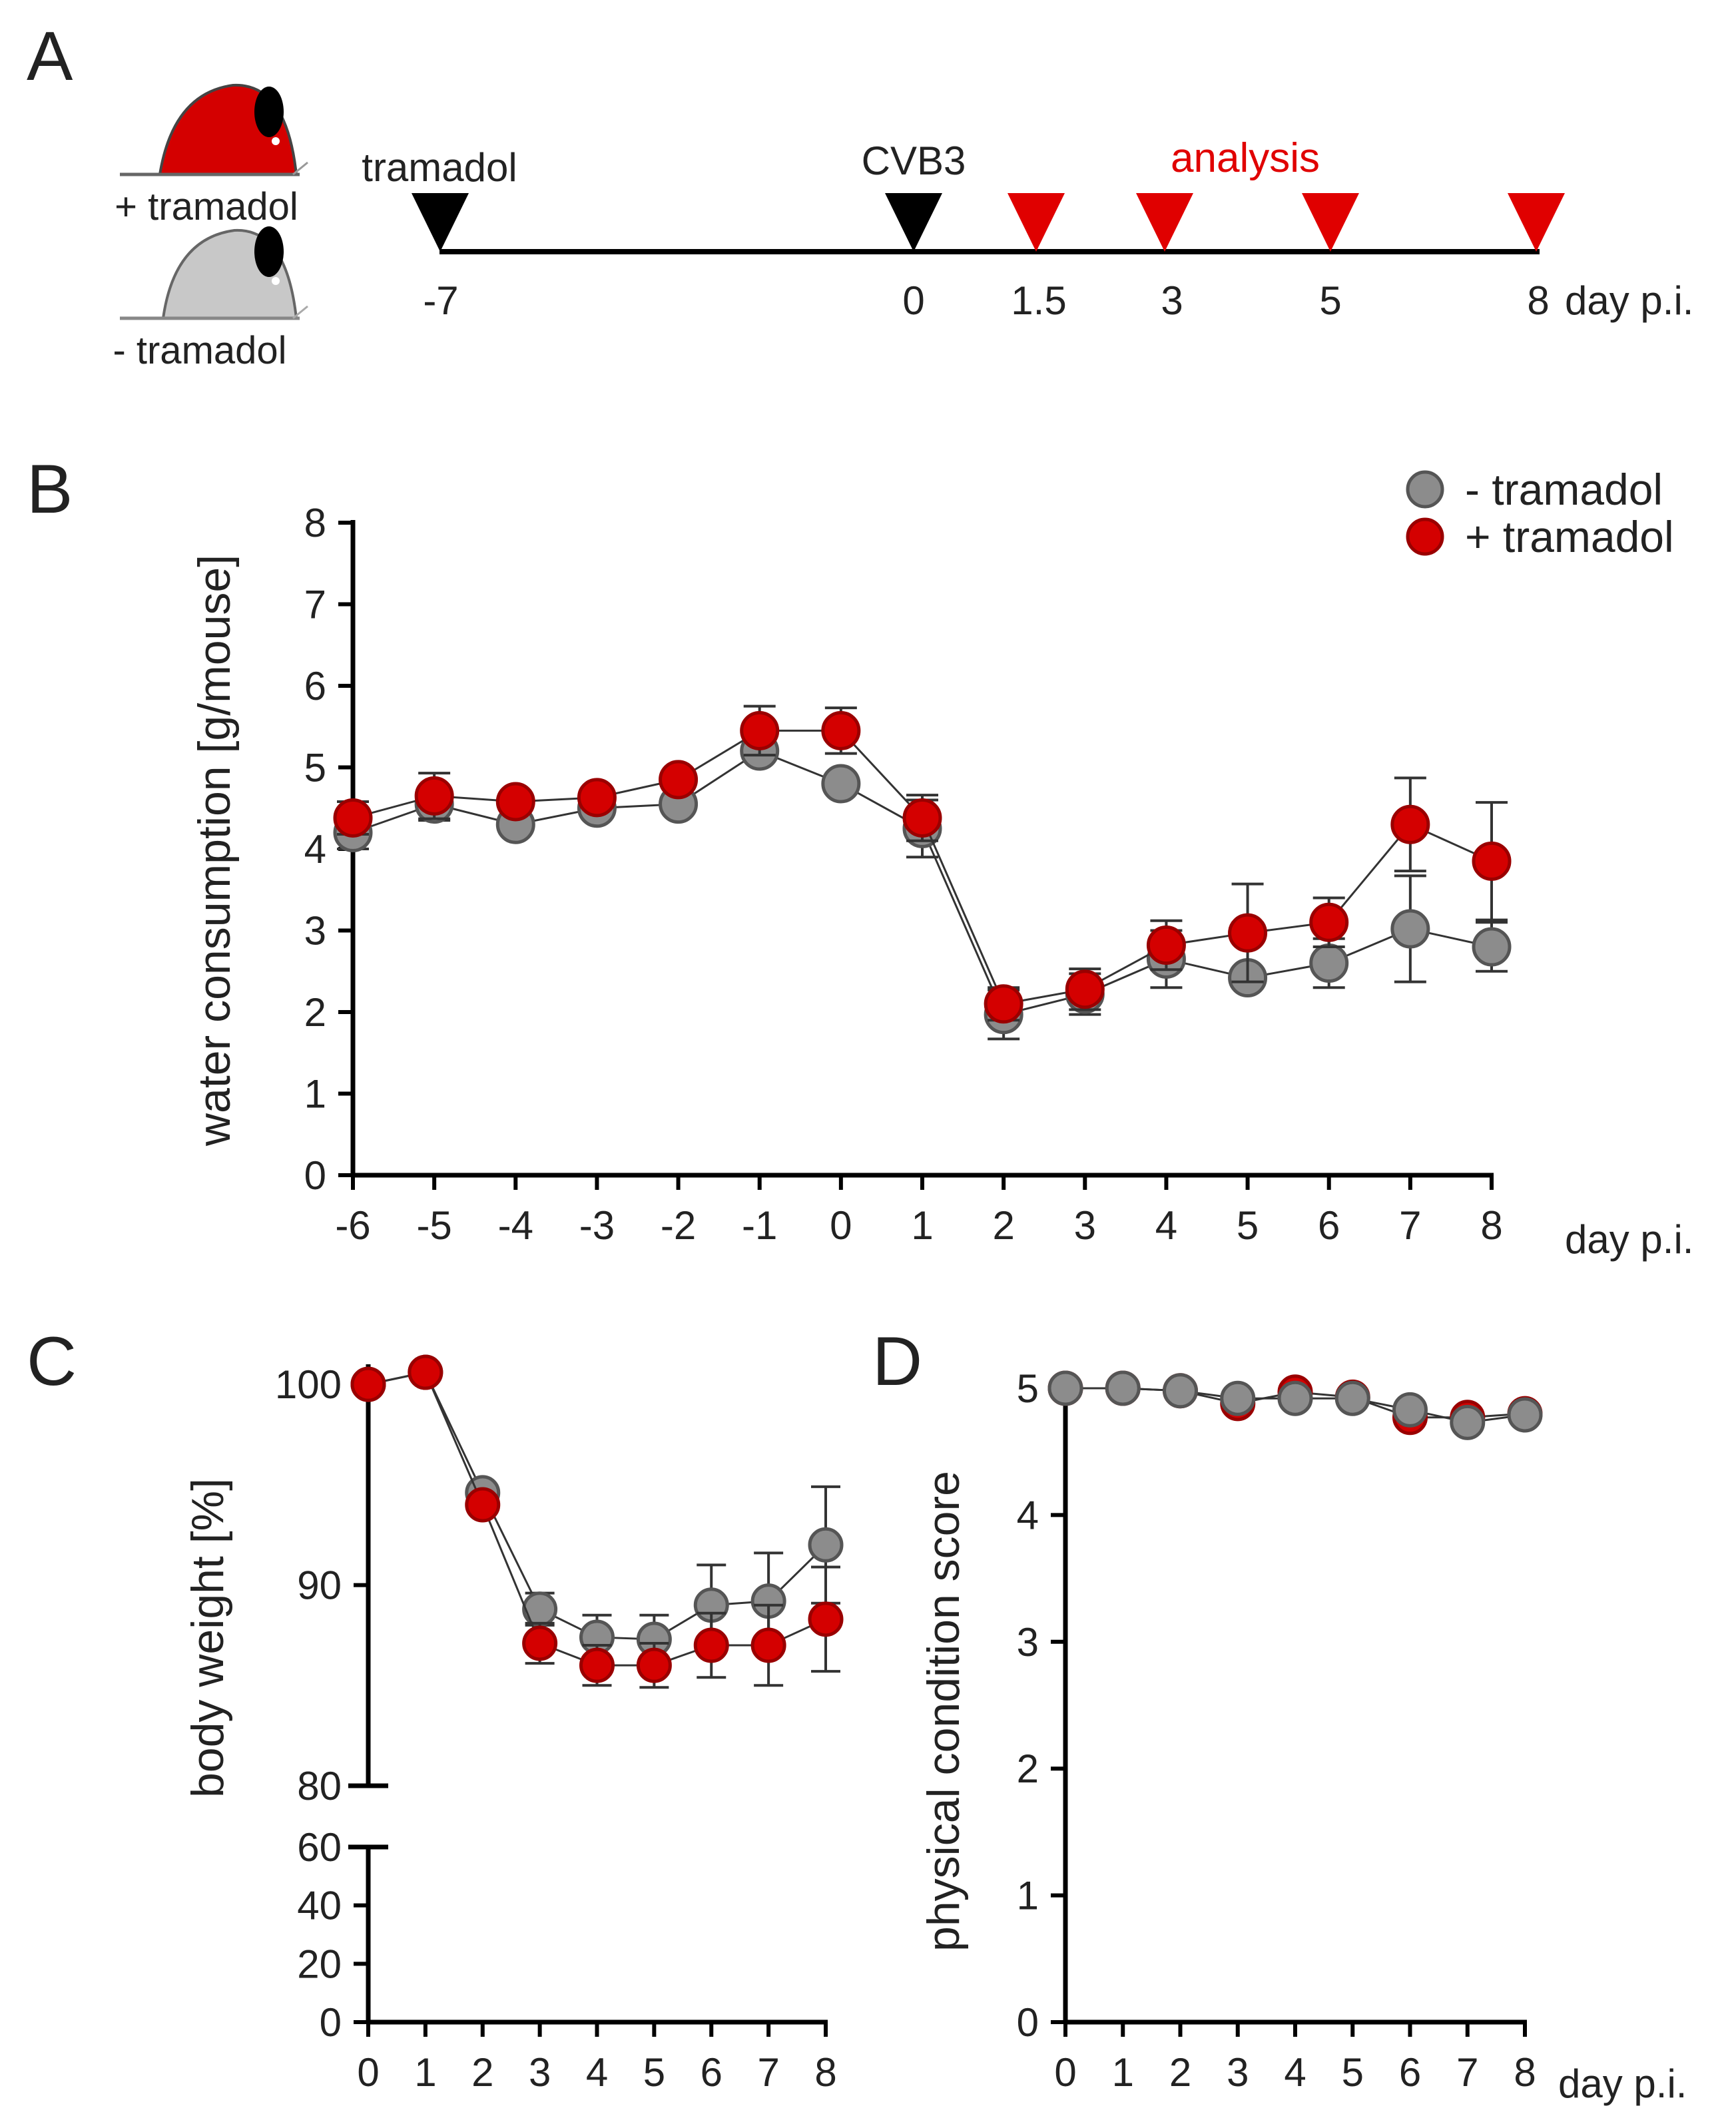 This screenshot has width=1736, height=2128. What do you see at coordinates (315, 605) in the screenshot?
I see `y-tick-label: 7` at bounding box center [315, 605].